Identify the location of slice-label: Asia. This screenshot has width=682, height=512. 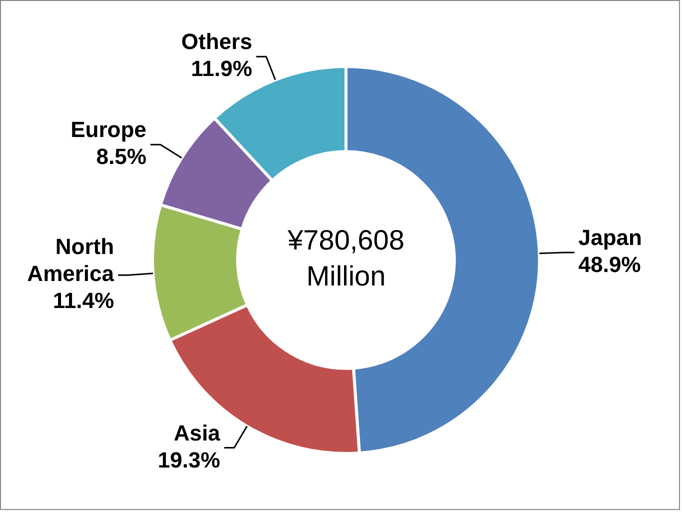
(197, 433).